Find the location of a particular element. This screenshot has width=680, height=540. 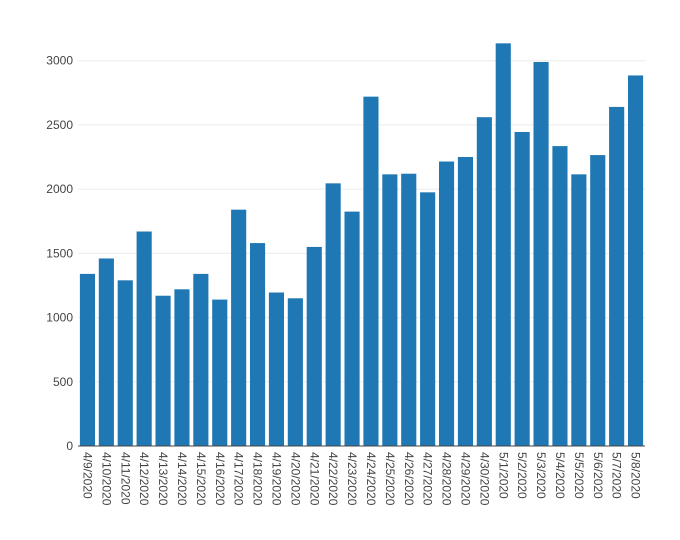

y-tick-label: 2500 is located at coordinates (59, 125).